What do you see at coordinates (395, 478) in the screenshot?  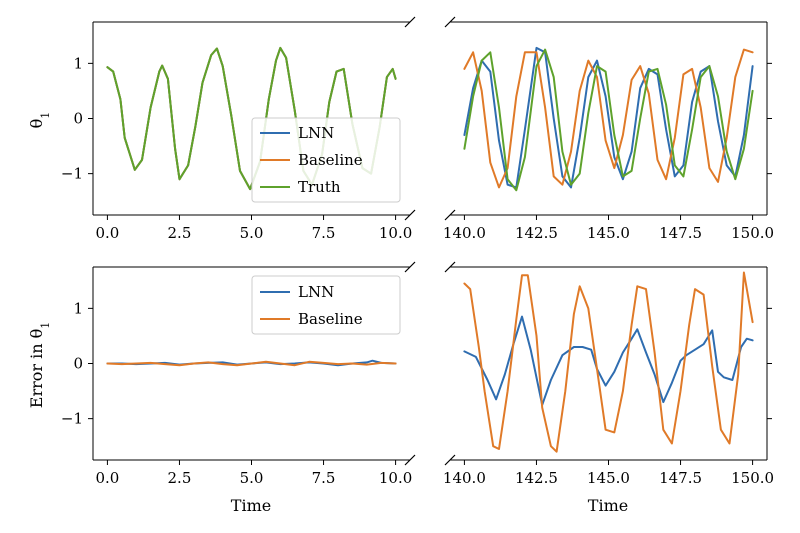 I see `x-tick-label-bottom-left-4: 10.0` at bounding box center [395, 478].